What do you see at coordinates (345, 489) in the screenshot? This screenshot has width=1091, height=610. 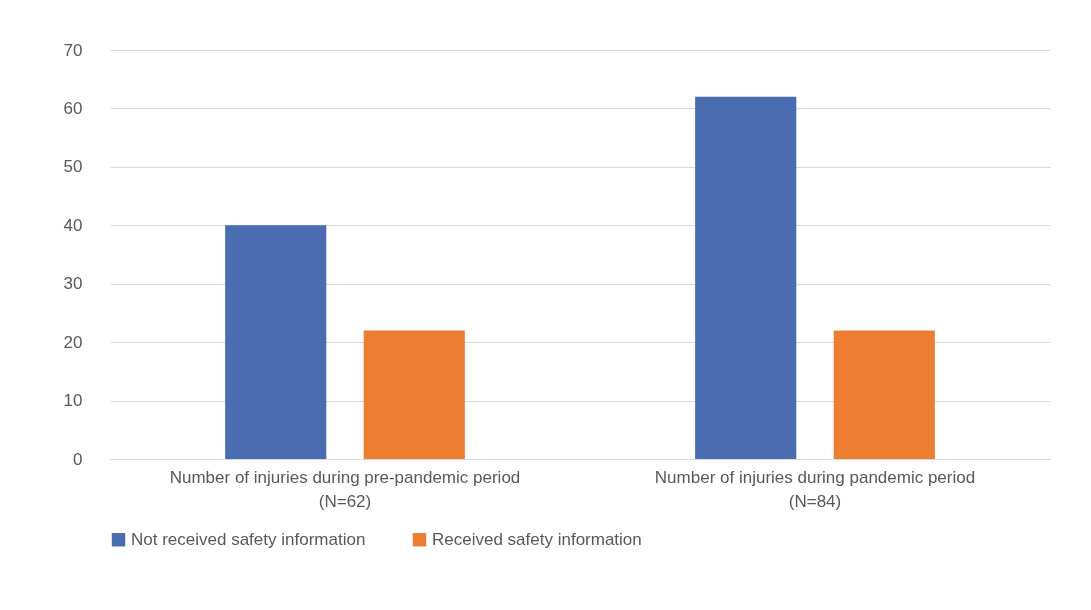 I see `x-tick-label: Number of injuries during pre-pandemic period (N=62)` at bounding box center [345, 489].